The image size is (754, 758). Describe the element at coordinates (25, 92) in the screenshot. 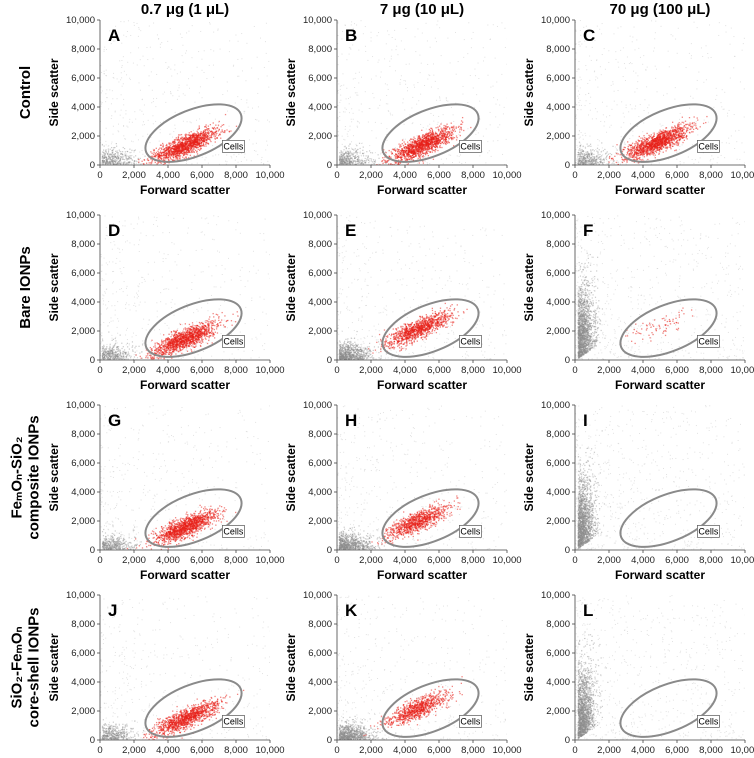

I see `row-label-0-line-0: Control` at that location.